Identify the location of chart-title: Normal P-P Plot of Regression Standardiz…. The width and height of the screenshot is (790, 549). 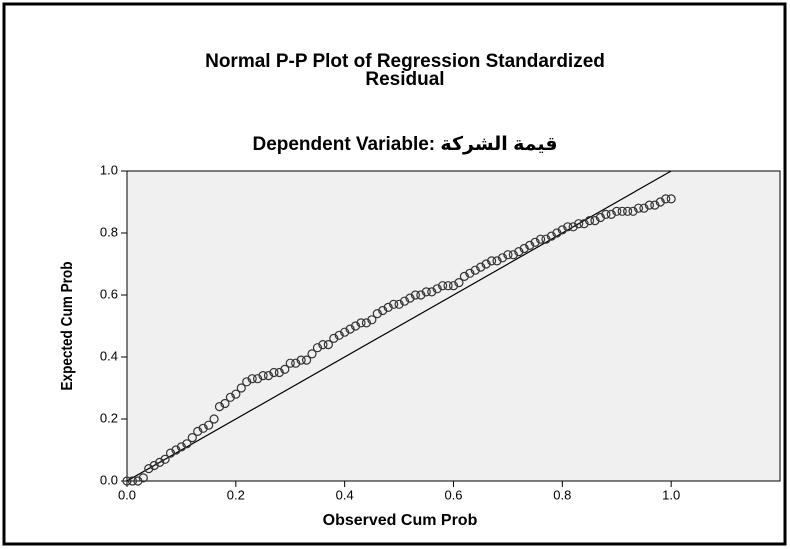
(405, 61).